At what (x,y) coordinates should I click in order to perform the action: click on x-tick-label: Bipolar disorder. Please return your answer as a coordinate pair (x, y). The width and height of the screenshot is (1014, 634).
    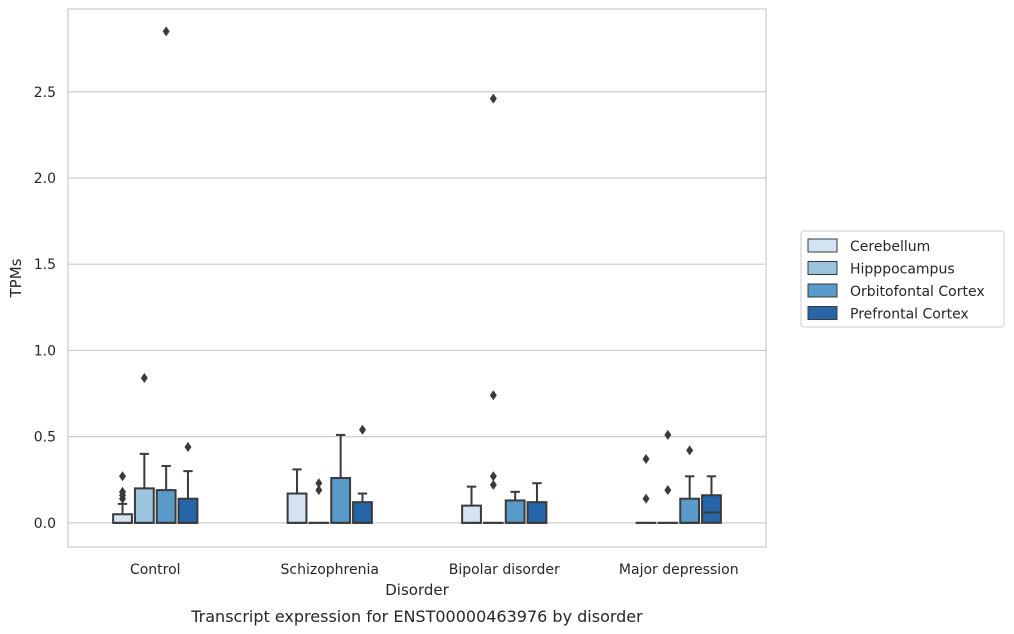
    Looking at the image, I should click on (504, 570).